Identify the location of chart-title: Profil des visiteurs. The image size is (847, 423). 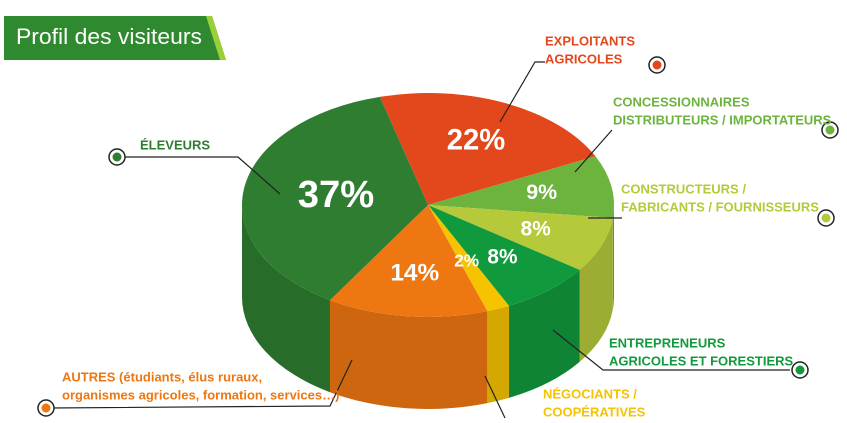
(109, 36).